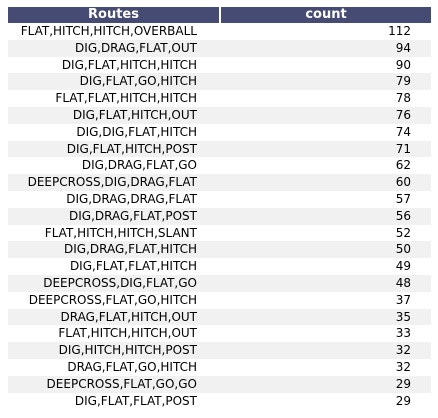 The width and height of the screenshot is (438, 418). Describe the element at coordinates (219, 401) in the screenshot. I see `table-row: DIG,FLAT,FLAT,POST 29` at that location.